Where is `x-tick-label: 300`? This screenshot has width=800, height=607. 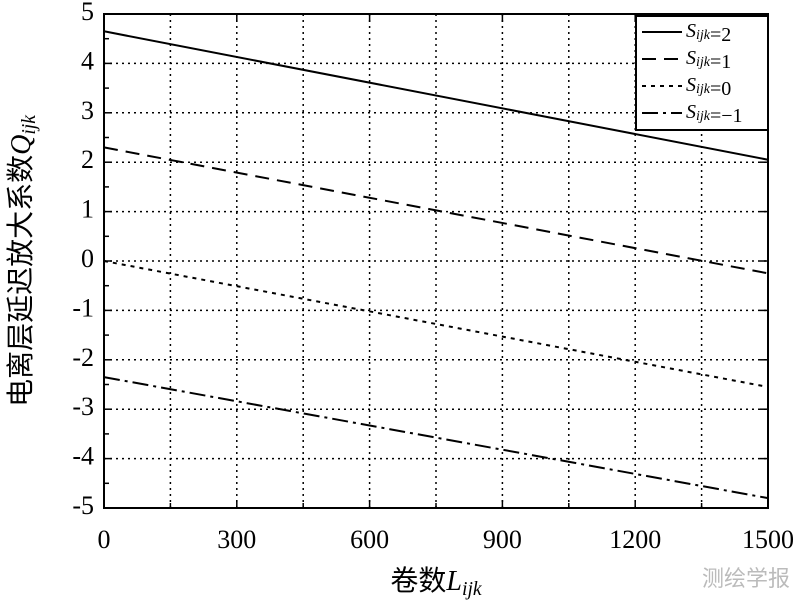 x-tick-label: 300 is located at coordinates (236, 539).